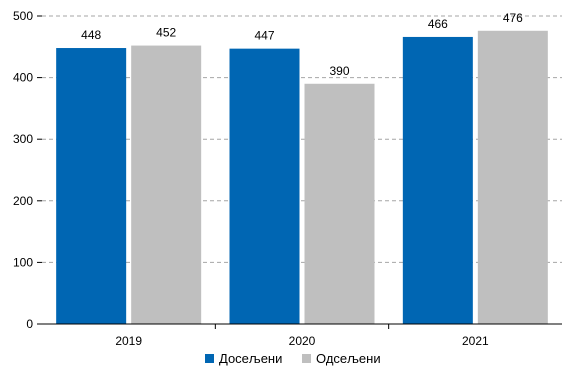  I want to click on y-tick-label: 100, so click(23, 262).